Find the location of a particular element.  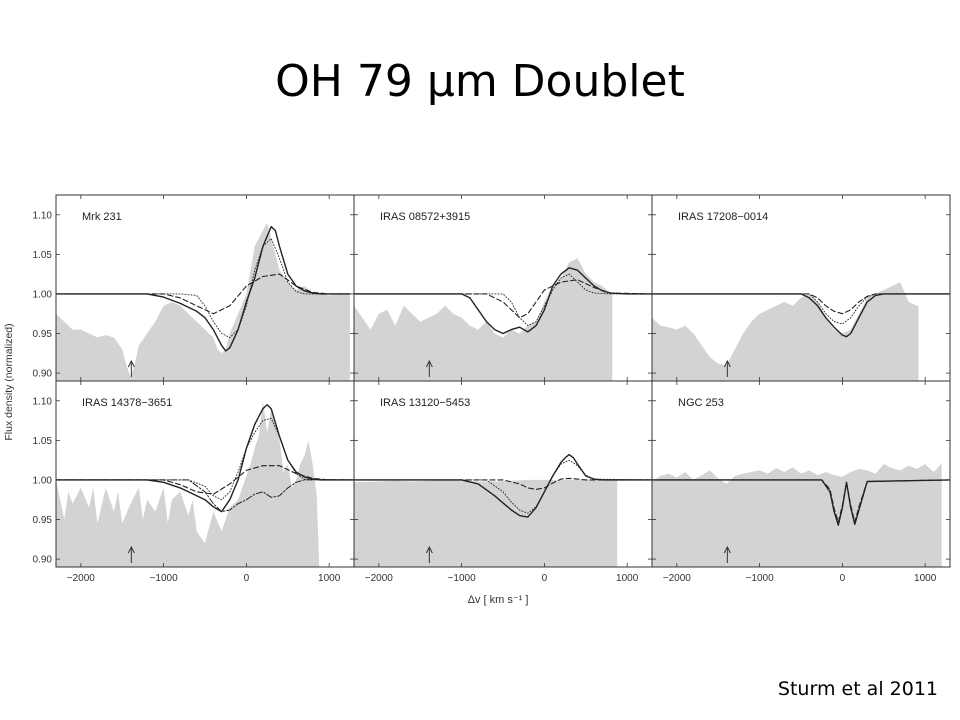

y-axis-label: Flux density (normalized) is located at coordinates (9, 381).